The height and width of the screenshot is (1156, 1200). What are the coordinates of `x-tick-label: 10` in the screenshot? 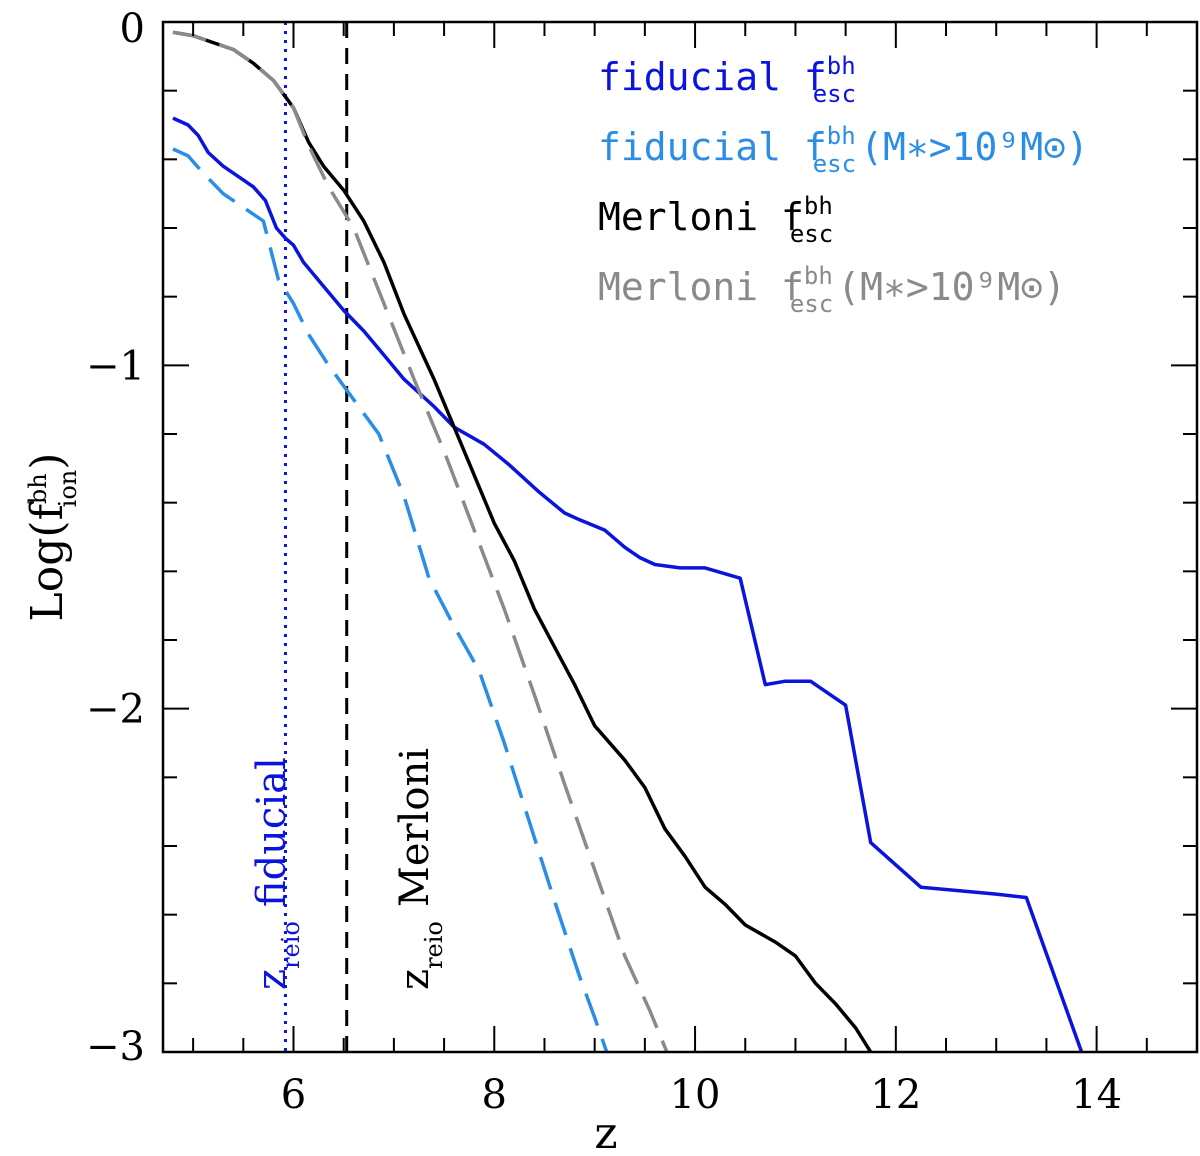 It's located at (695, 1095).